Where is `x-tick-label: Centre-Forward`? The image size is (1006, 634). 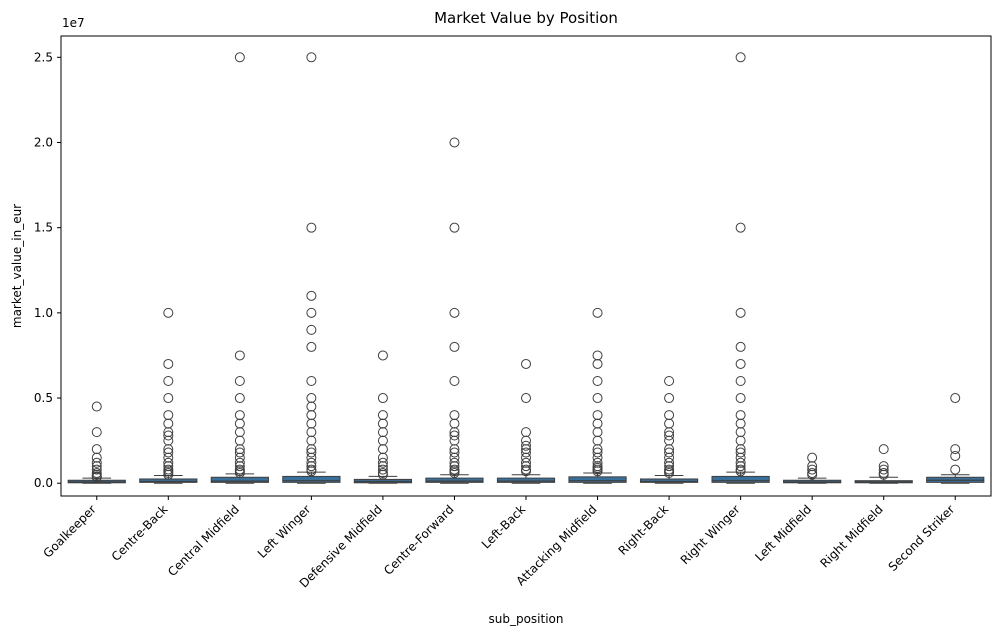
x-tick-label: Centre-Forward is located at coordinates (418, 539).